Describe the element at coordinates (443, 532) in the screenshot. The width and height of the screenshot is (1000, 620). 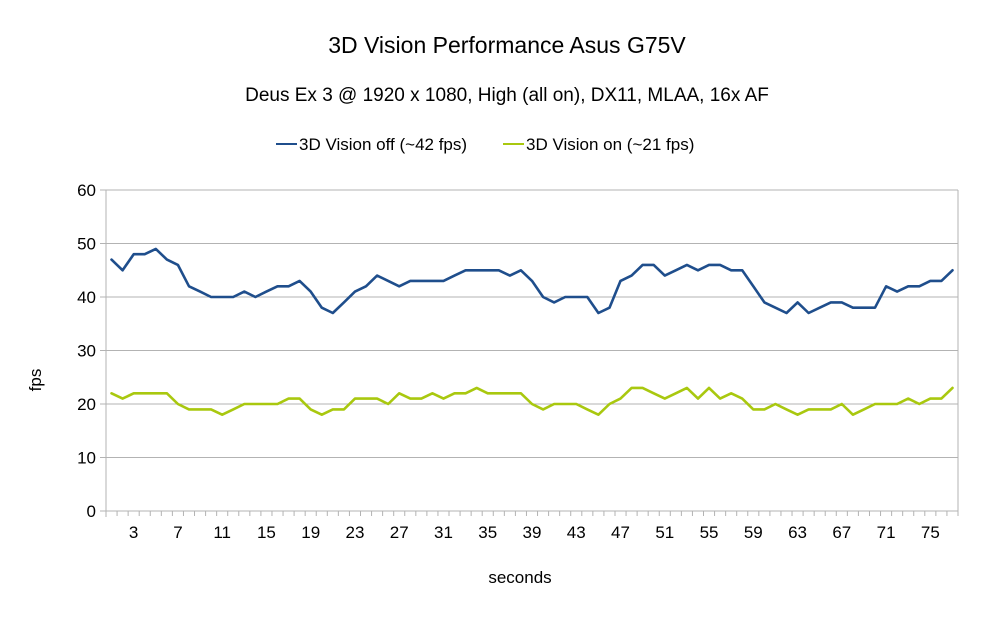
I see `x-tick-label: 31` at that location.